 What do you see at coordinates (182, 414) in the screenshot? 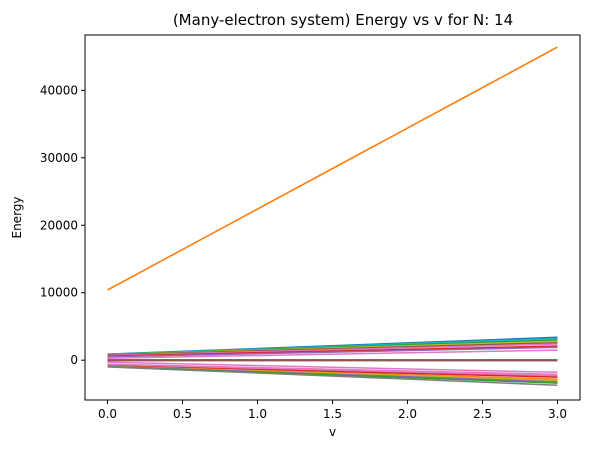
I see `x-tick-label: 0.5` at bounding box center [182, 414].